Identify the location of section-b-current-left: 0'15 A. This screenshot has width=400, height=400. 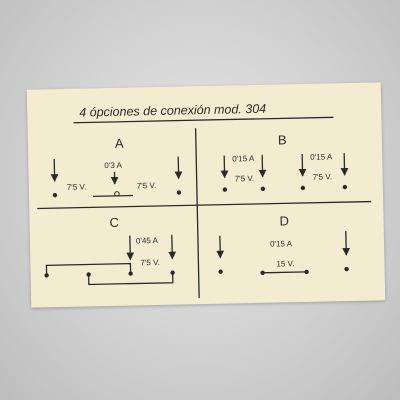
(243, 158).